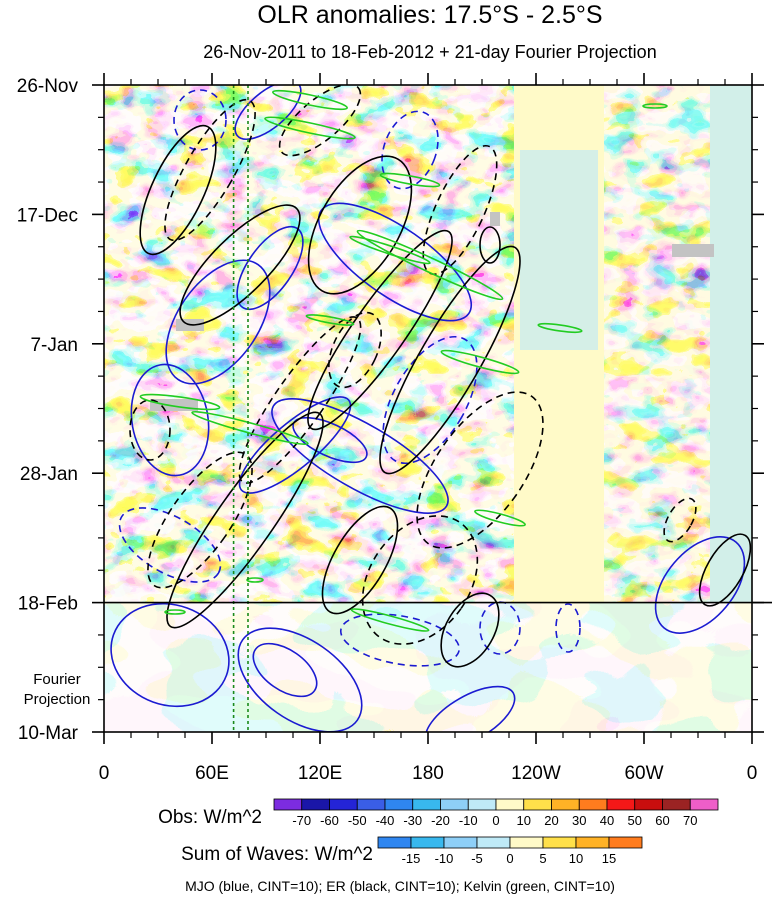 The width and height of the screenshot is (772, 899). What do you see at coordinates (411, 858) in the screenshot?
I see `colorbar-level-label: -15` at bounding box center [411, 858].